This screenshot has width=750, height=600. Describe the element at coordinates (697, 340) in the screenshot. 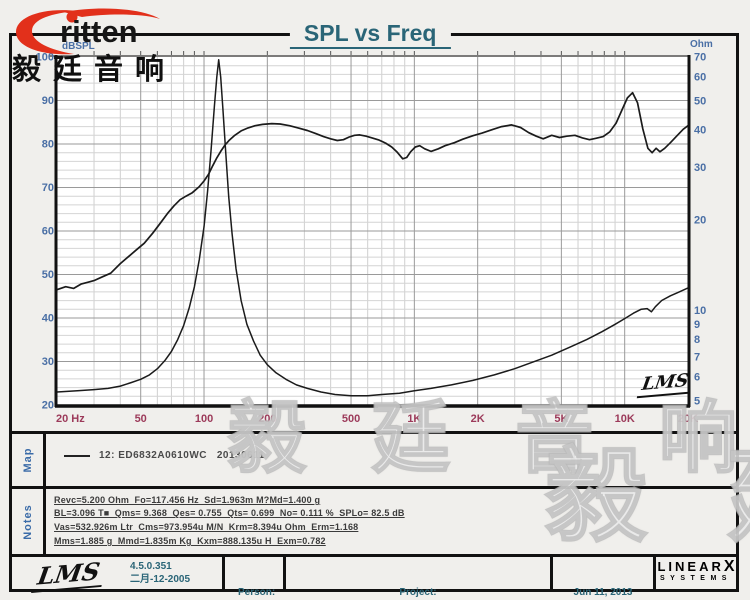

I see `svg-text: 8` at that location.